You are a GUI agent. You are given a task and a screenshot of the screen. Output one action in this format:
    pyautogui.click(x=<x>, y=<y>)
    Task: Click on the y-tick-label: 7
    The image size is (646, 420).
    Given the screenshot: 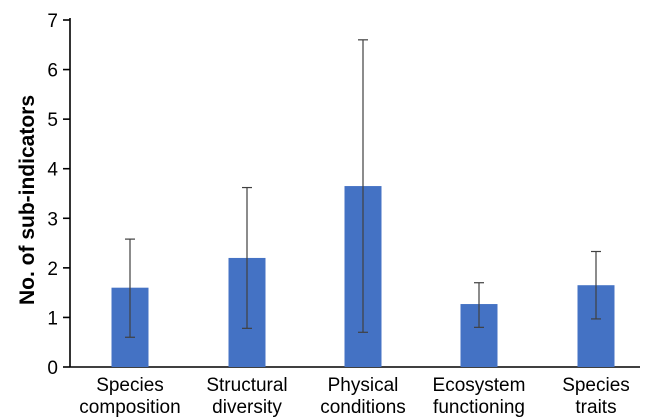 What is the action you would take?
    pyautogui.click(x=52, y=21)
    